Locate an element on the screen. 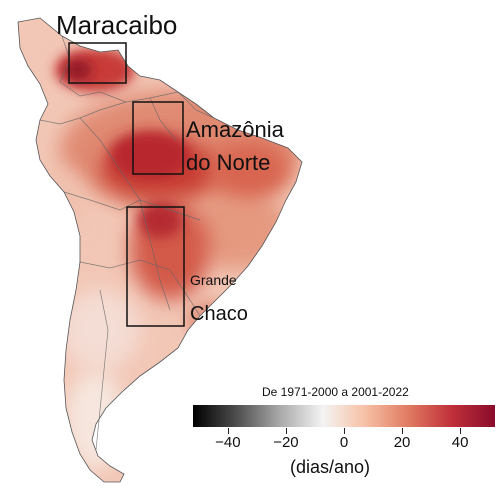 Image resolution: width=500 pixels, height=493 pixels. legend-tick-label: −20 is located at coordinates (286, 442).